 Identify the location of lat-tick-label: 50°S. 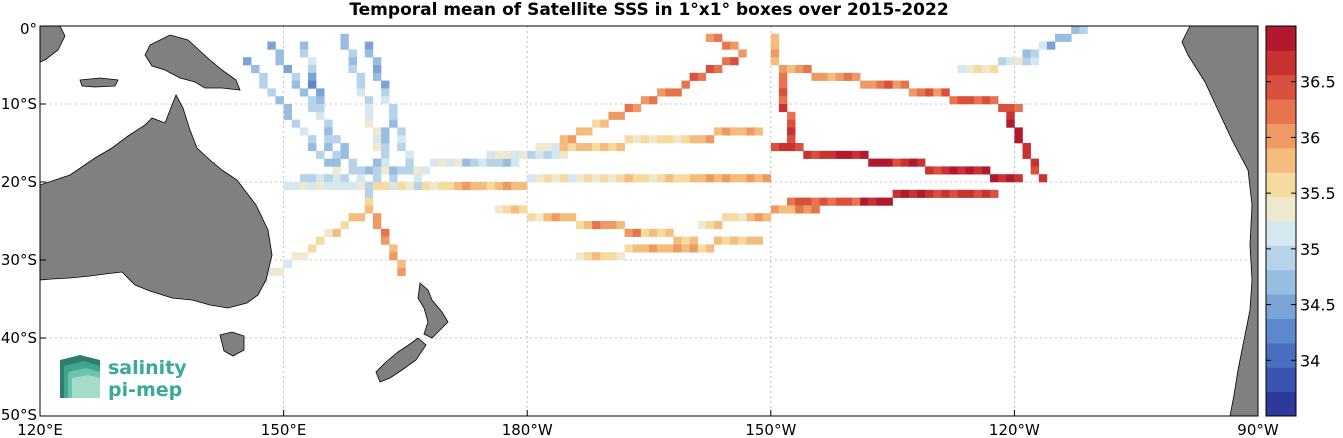
(19, 415).